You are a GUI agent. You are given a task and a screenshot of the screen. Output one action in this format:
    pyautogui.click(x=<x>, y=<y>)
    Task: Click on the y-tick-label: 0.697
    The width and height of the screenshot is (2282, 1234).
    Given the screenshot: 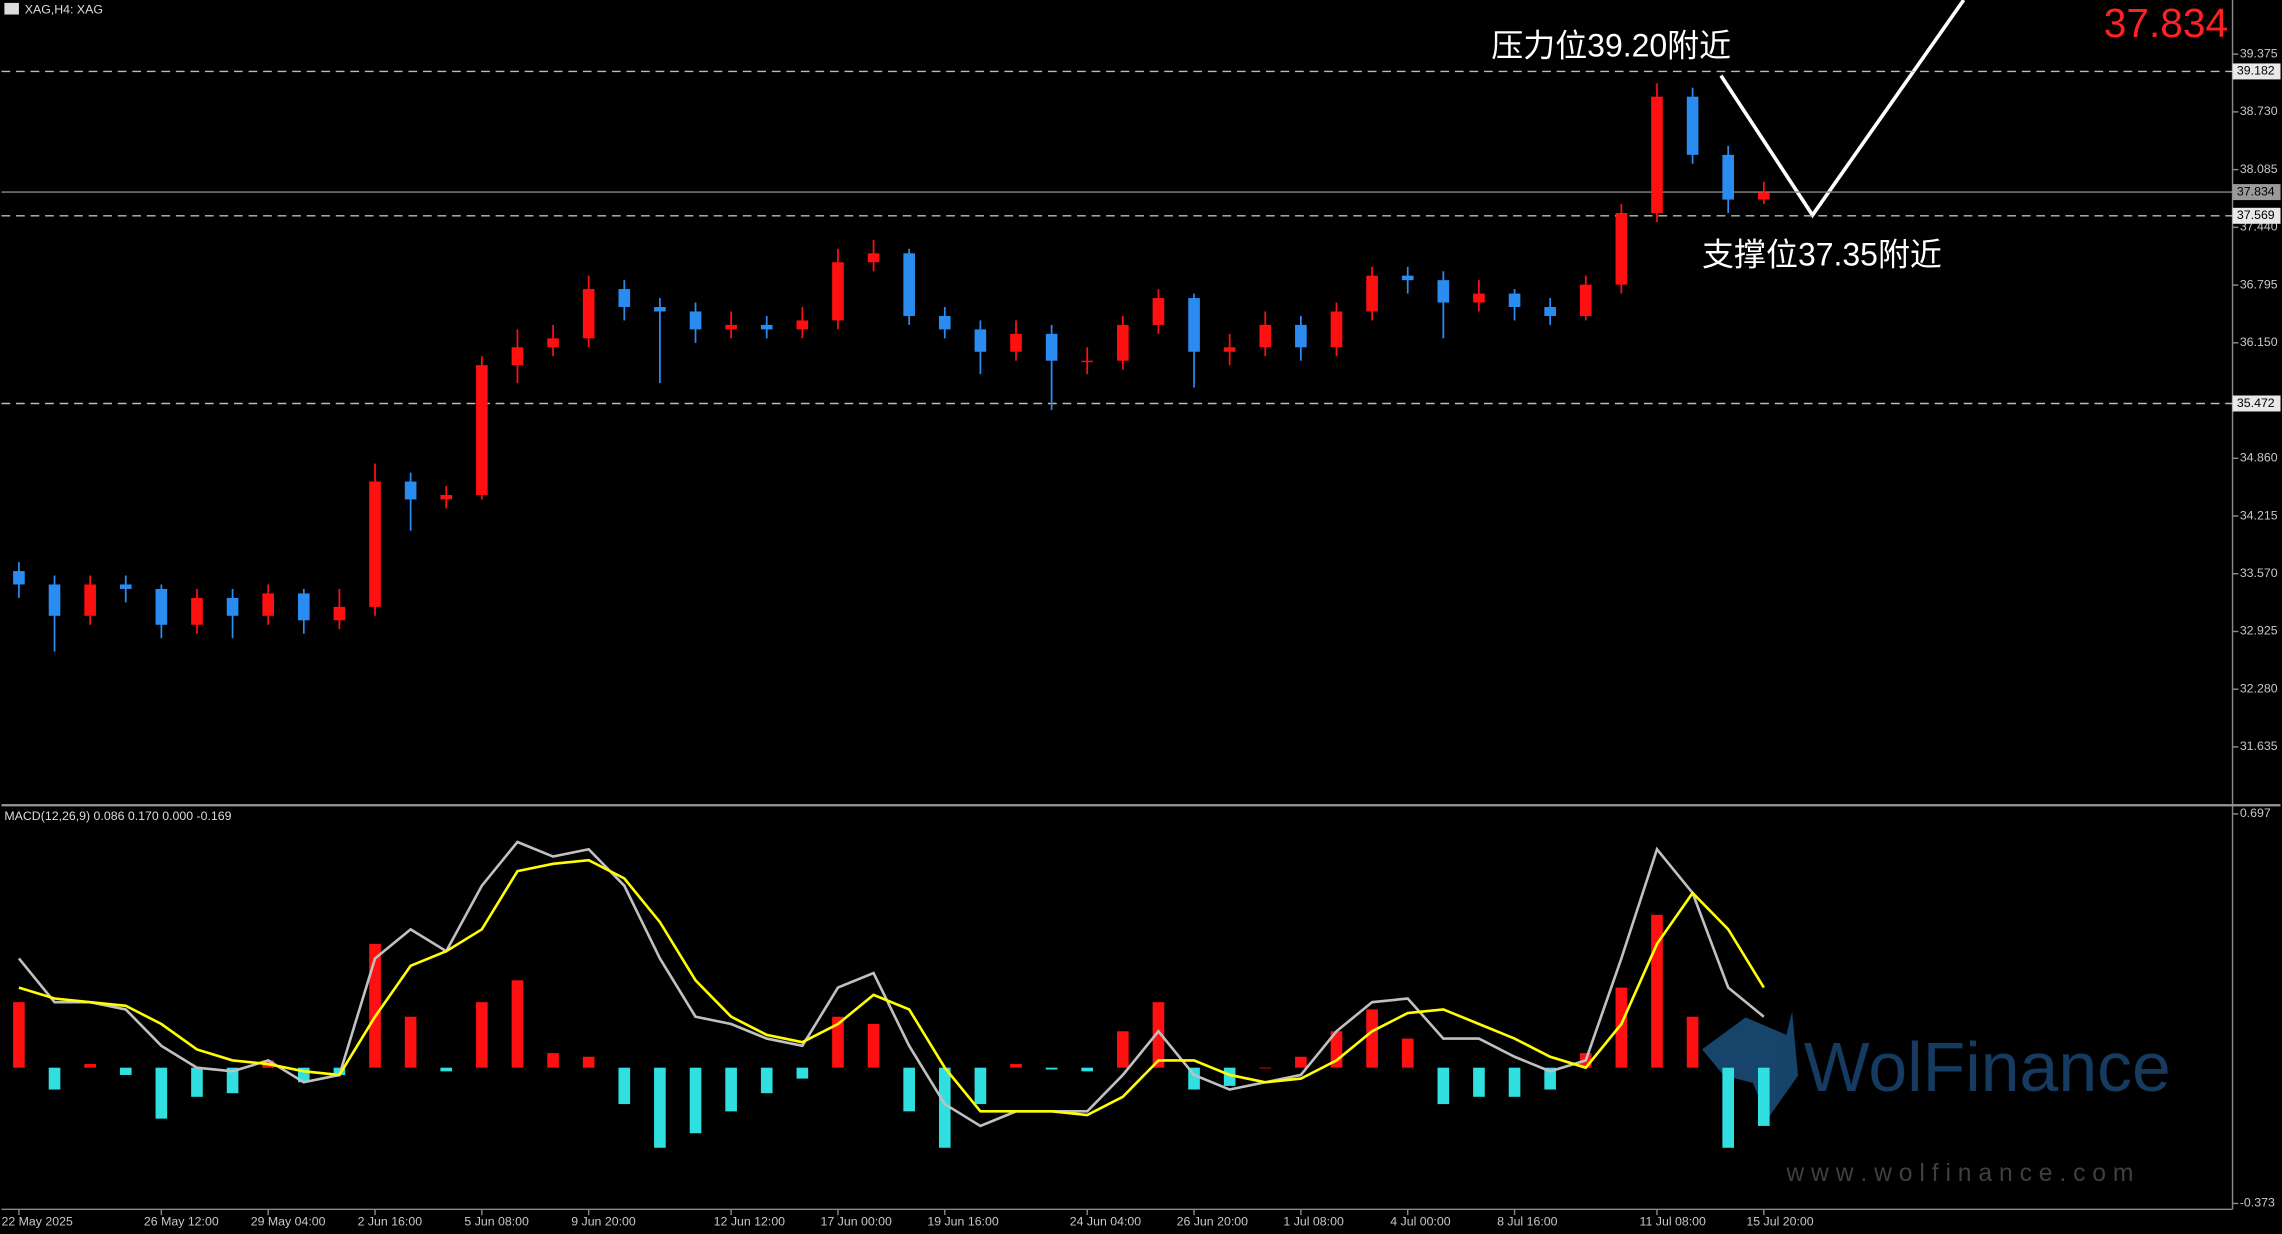 What is the action you would take?
    pyautogui.click(x=2255, y=813)
    